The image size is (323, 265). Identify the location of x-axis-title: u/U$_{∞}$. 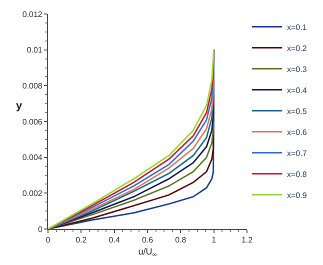
(148, 252).